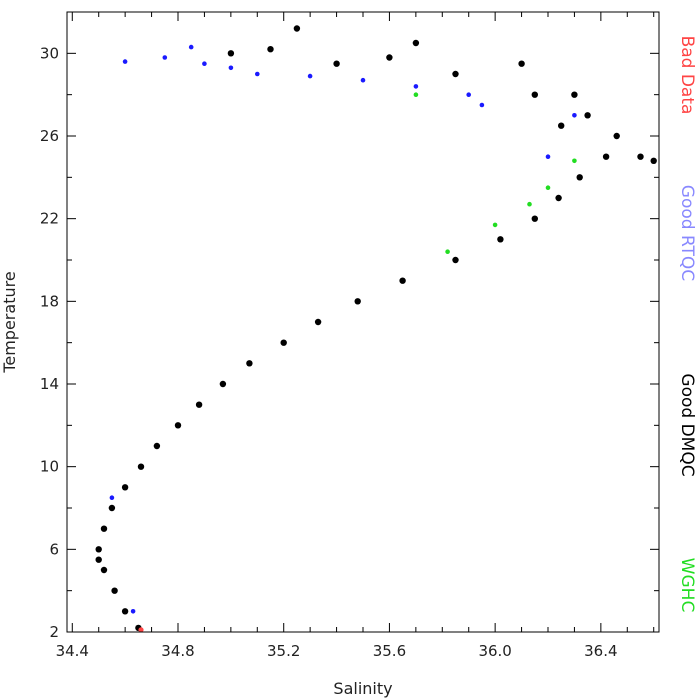 The height and width of the screenshot is (700, 700). Describe the element at coordinates (49, 219) in the screenshot. I see `y-tick-label: 22` at that location.